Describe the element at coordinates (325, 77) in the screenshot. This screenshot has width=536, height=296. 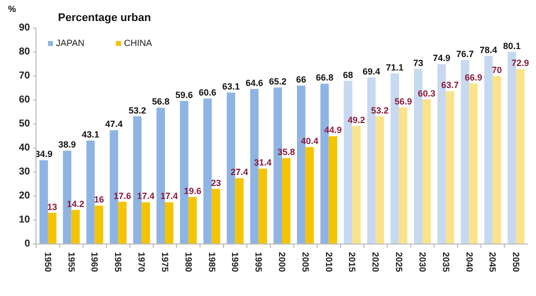
I see `data-label: 66.8` at that location.